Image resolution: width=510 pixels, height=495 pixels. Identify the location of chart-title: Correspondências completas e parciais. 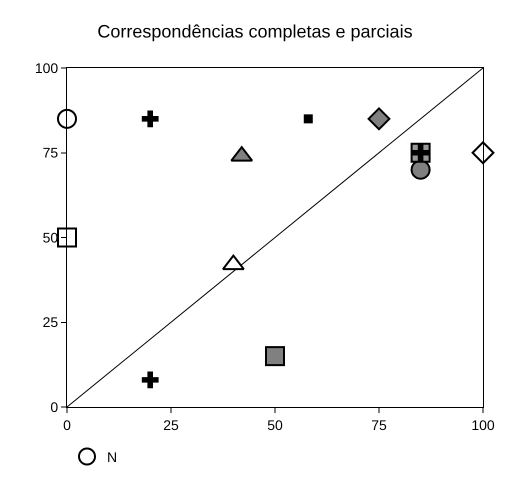
(255, 31).